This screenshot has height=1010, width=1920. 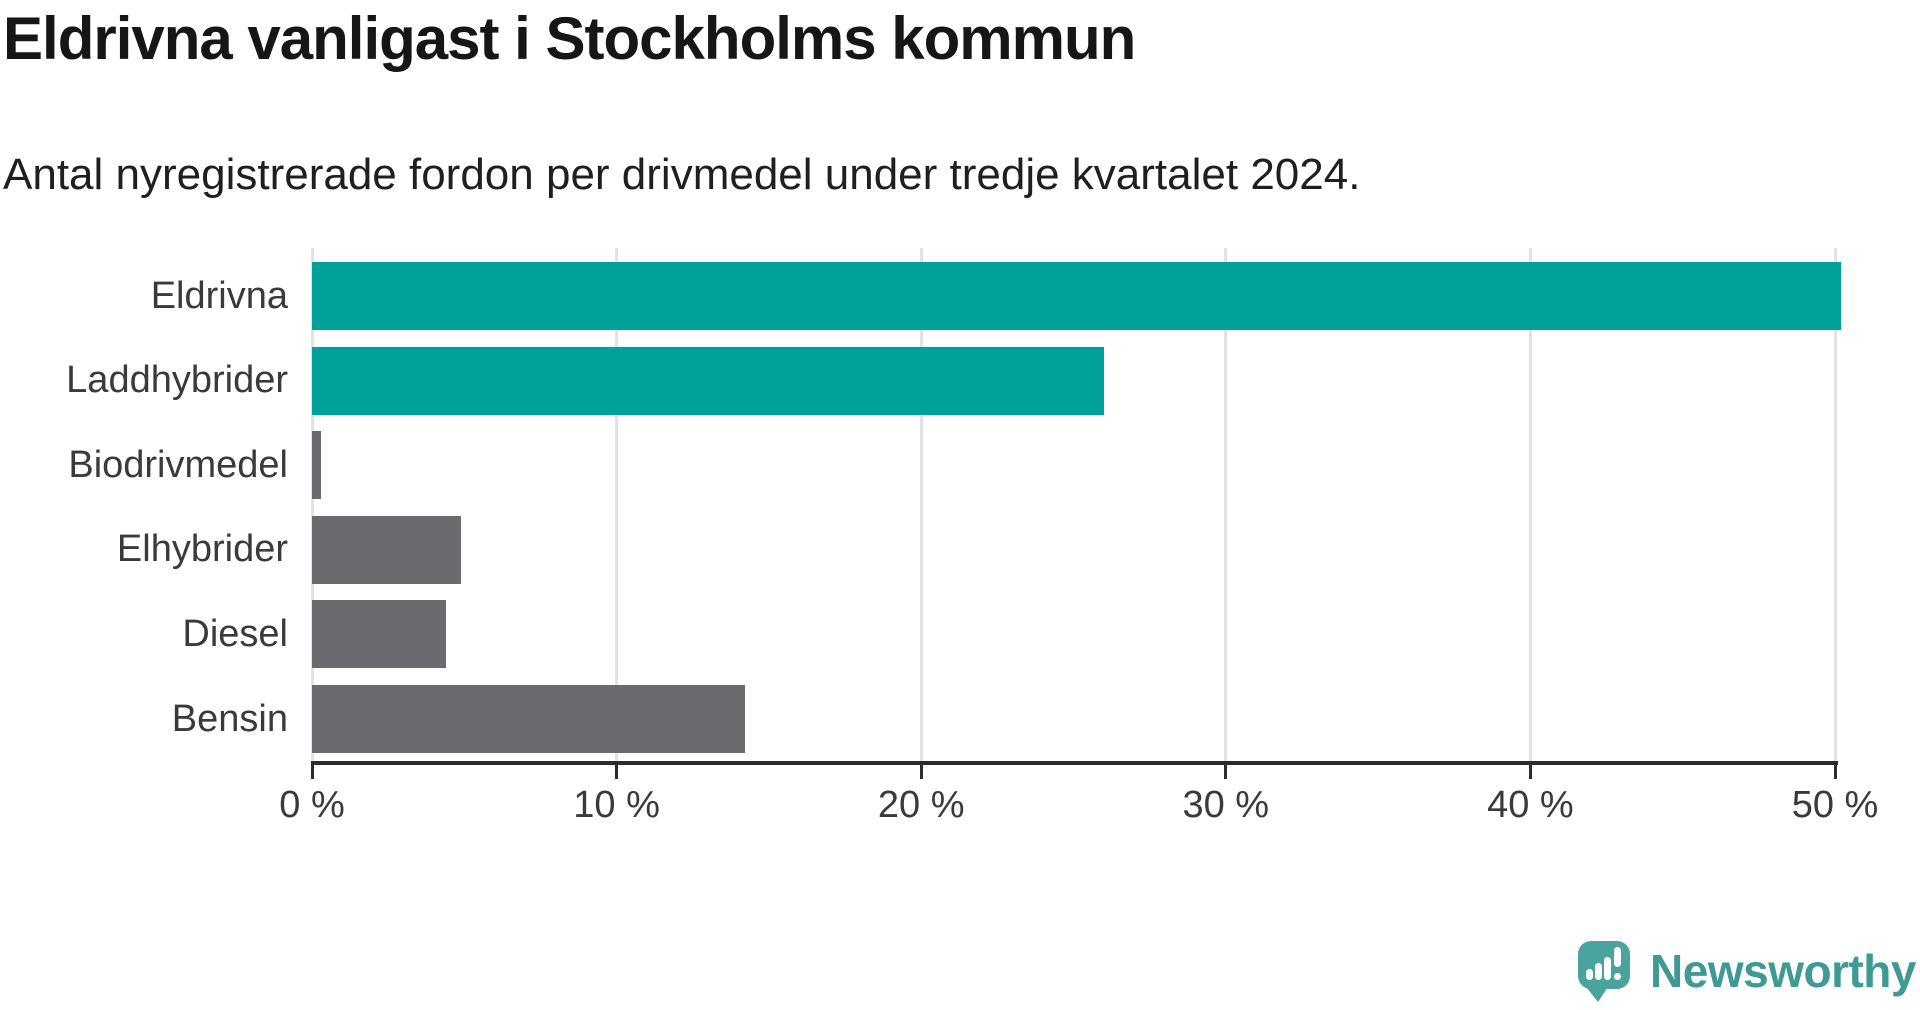 What do you see at coordinates (219, 295) in the screenshot?
I see `category-label: Eldrivna` at bounding box center [219, 295].